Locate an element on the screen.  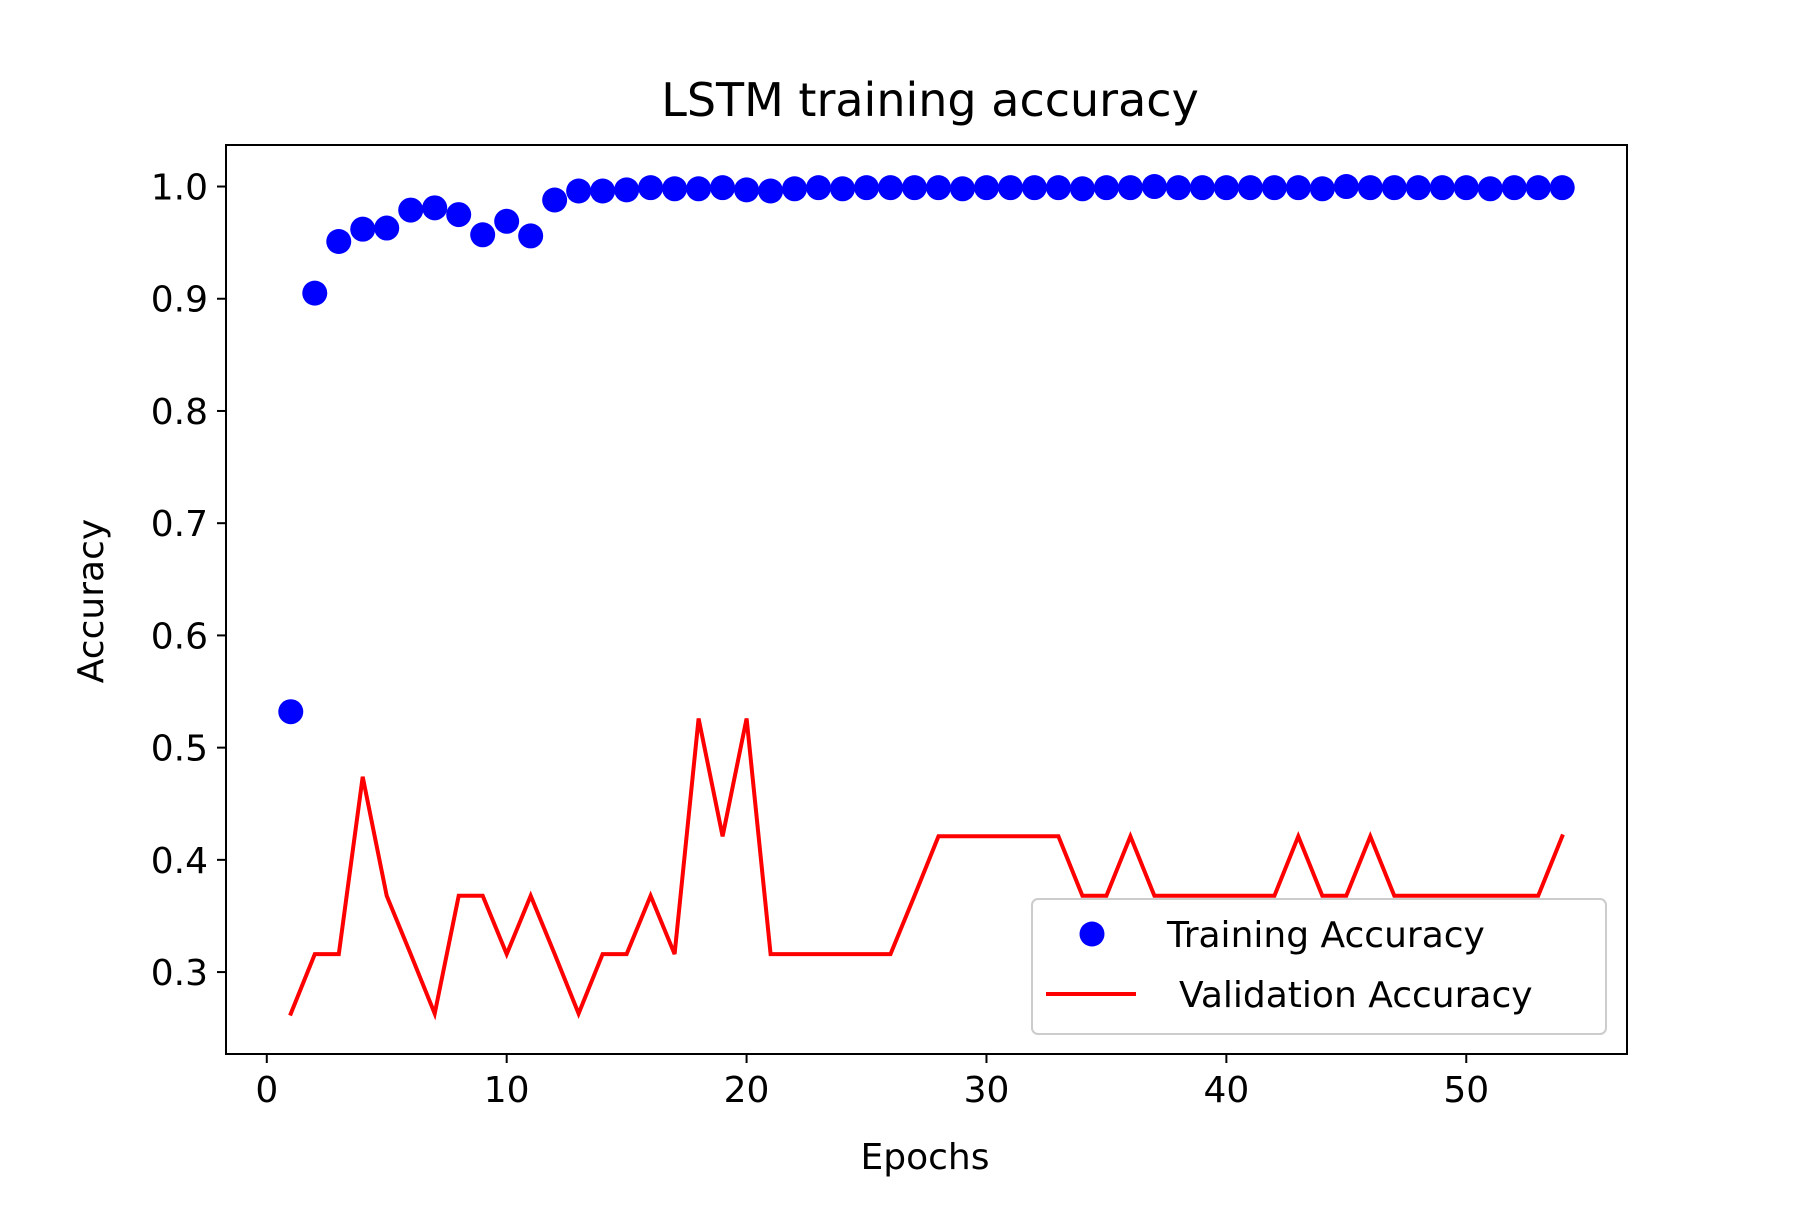
legend-label-training: Training Accuracy is located at coordinates (1325, 935).